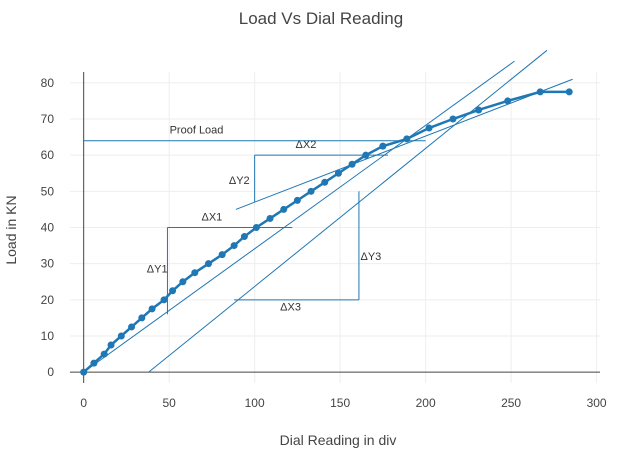 This screenshot has width=643, height=463. Describe the element at coordinates (306, 145) in the screenshot. I see `annotation-label: ΔX2` at that location.